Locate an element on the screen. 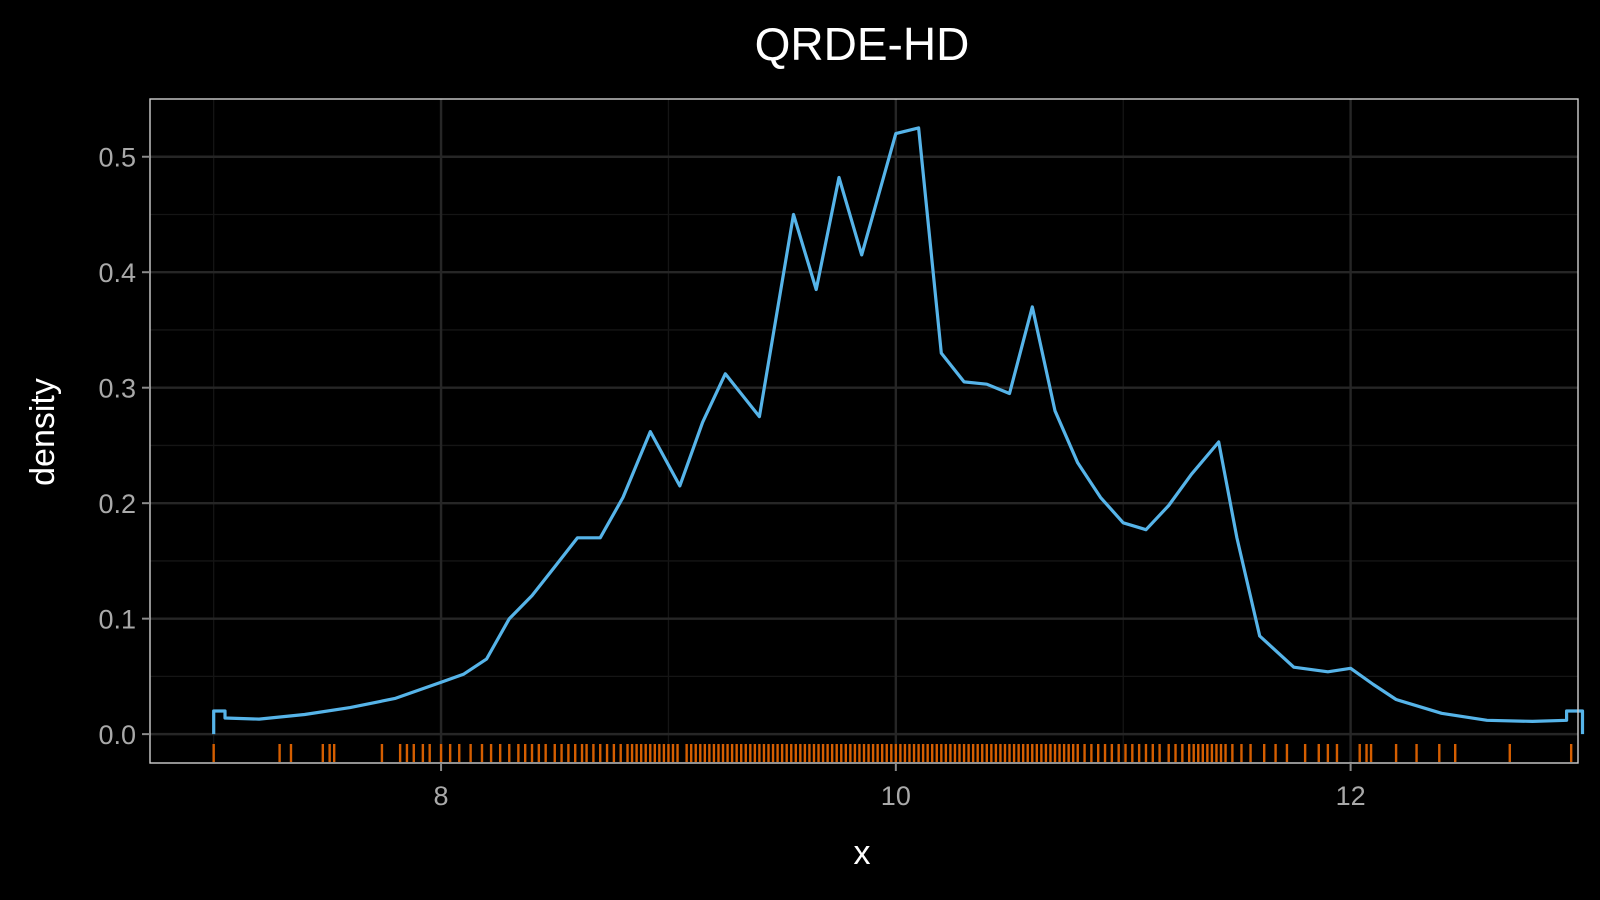  rug-marks is located at coordinates (892, 753).